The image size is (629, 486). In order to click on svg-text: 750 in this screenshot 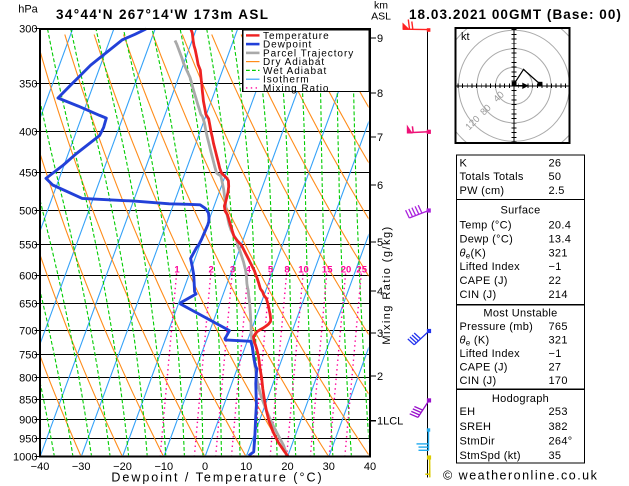, I will do `click(28, 355)`.